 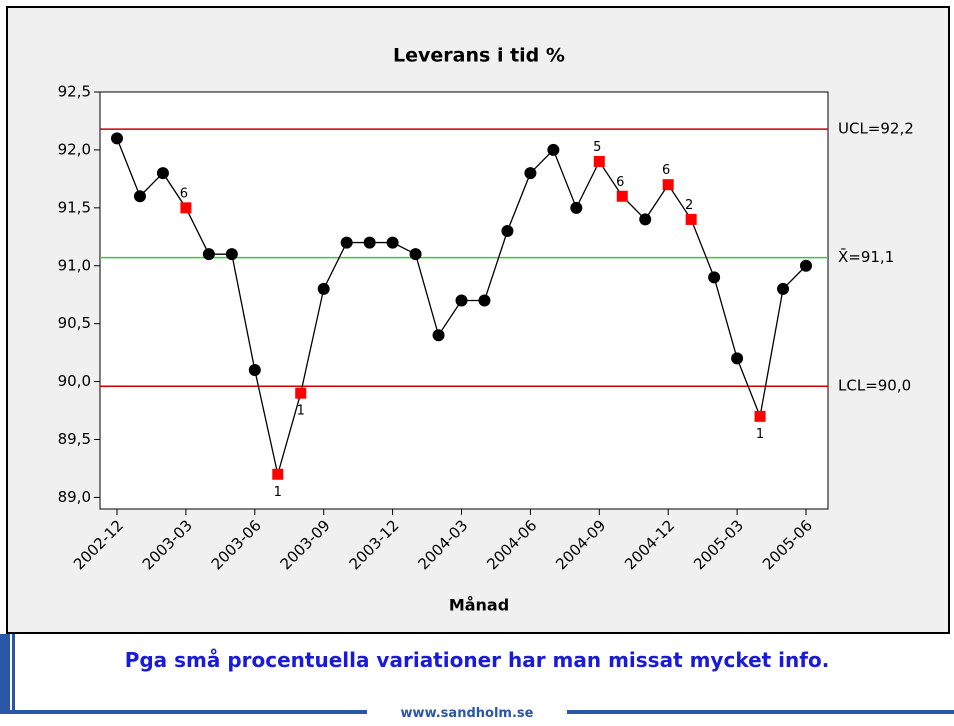 What do you see at coordinates (74, 265) in the screenshot?
I see `y-tick-label: 91,0` at bounding box center [74, 265].